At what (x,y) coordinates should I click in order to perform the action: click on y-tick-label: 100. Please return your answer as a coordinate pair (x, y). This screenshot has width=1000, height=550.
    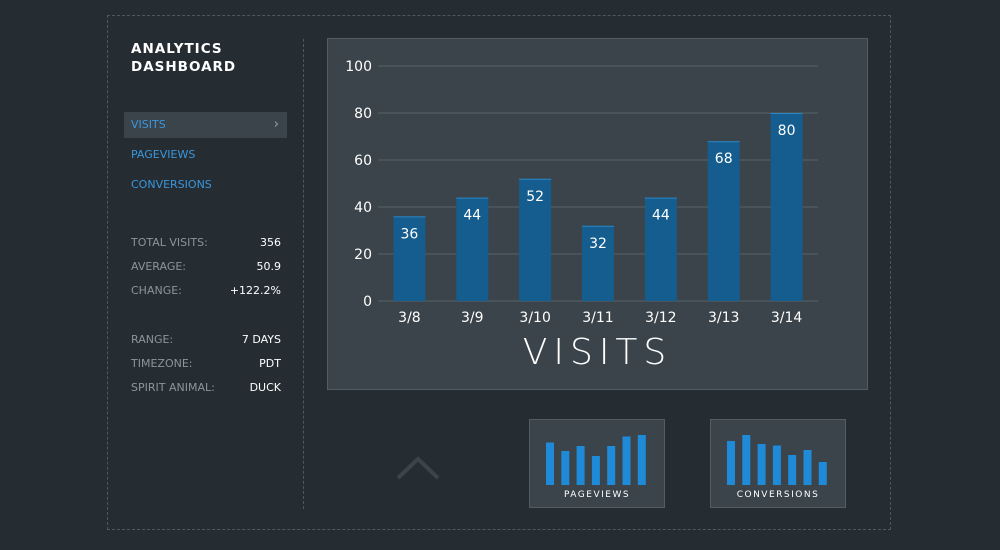
    Looking at the image, I should click on (358, 67).